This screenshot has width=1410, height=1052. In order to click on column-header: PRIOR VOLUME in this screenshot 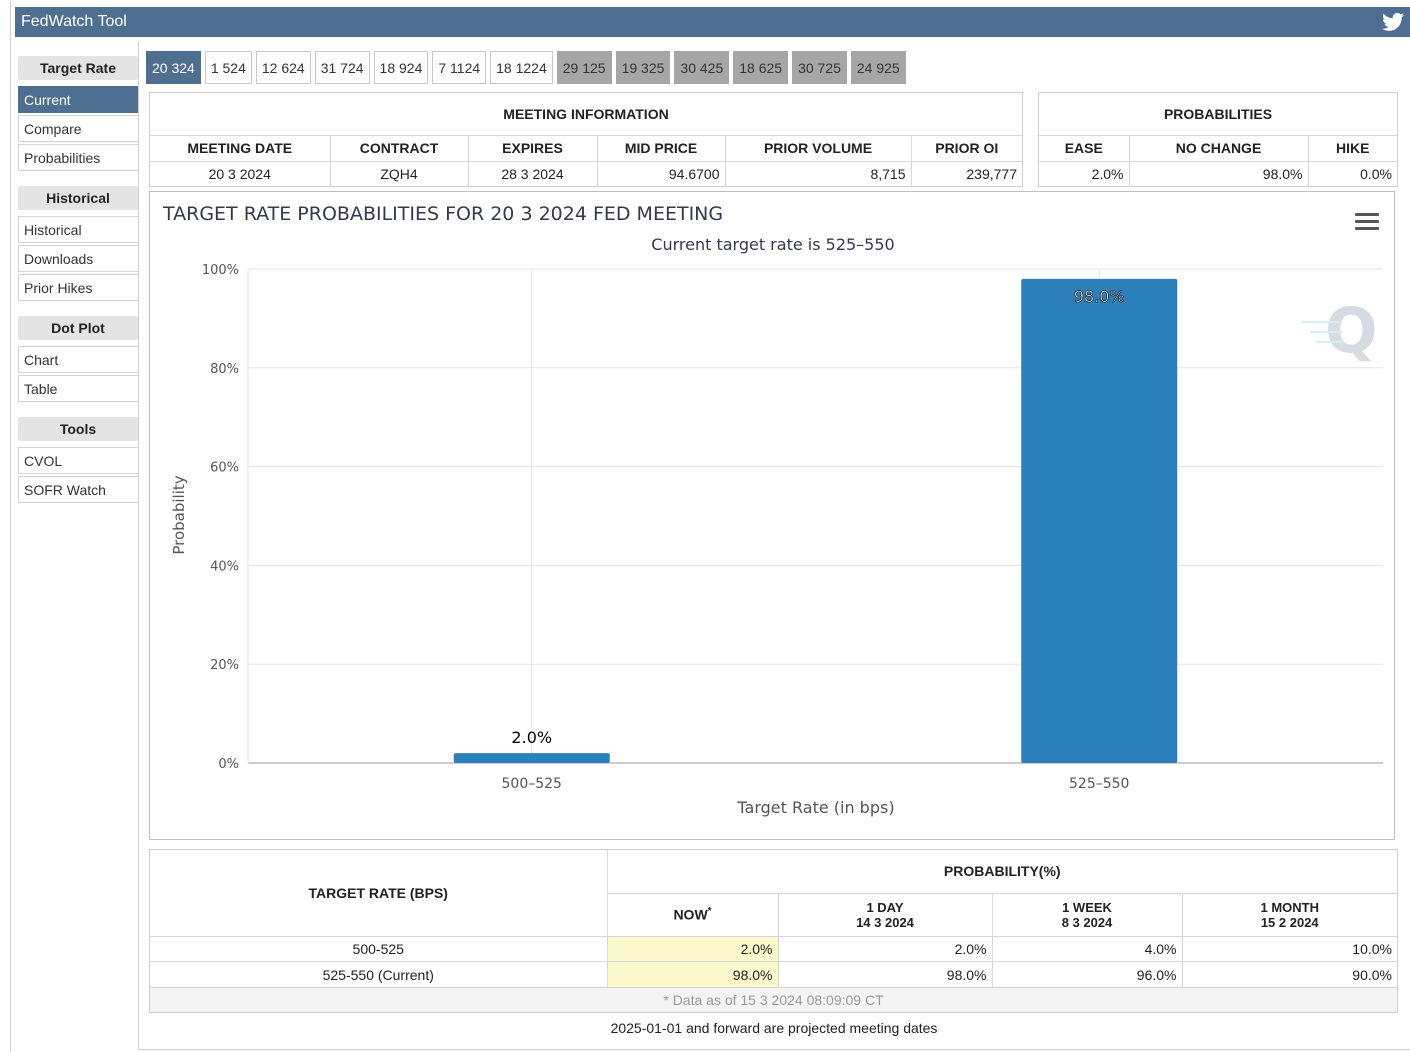, I will do `click(818, 148)`.